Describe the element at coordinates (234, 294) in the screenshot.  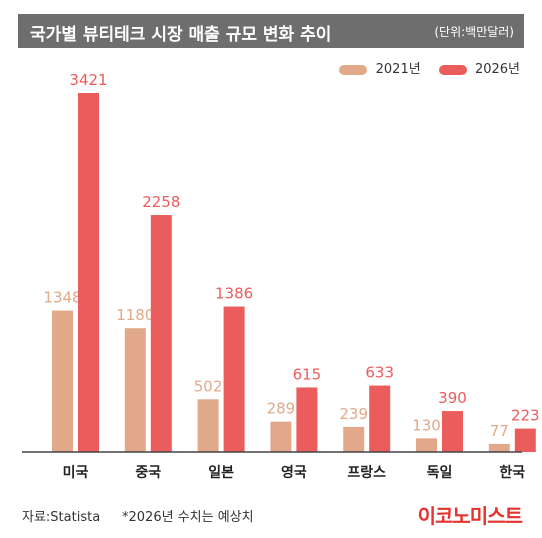
I see `data-label-1-2: 1386` at that location.